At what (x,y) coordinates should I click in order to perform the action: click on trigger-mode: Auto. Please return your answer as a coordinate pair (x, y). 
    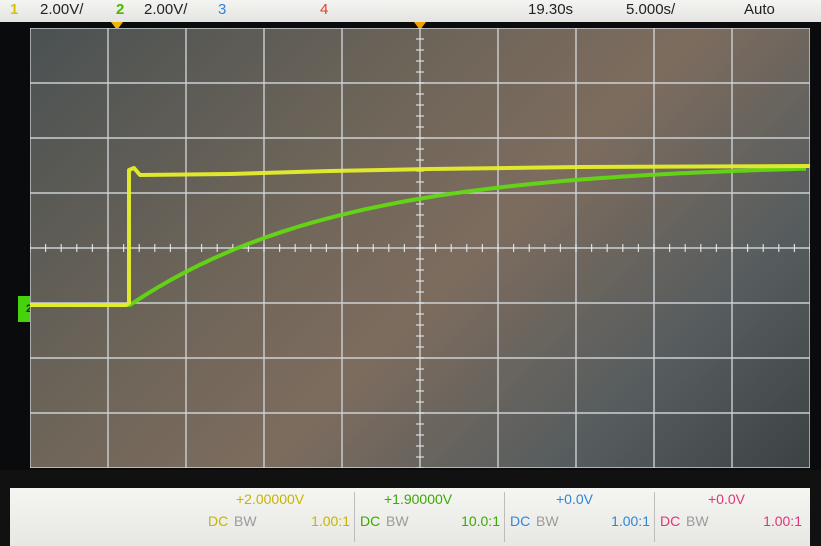
    Looking at the image, I should click on (759, 9).